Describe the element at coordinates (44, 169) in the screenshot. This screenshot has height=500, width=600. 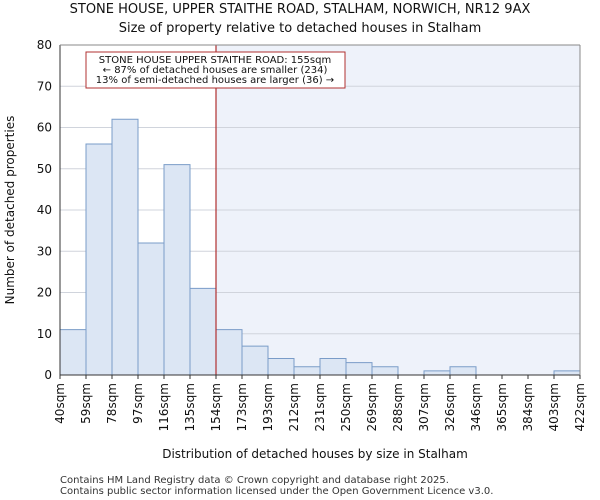
I see `y-tick-label: 50` at that location.